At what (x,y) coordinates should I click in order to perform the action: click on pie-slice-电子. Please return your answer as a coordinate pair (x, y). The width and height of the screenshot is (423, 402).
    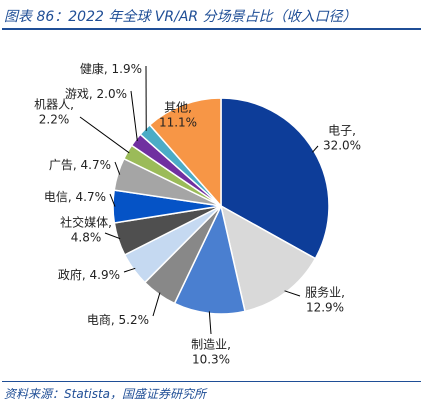
    Looking at the image, I should click on (275, 178).